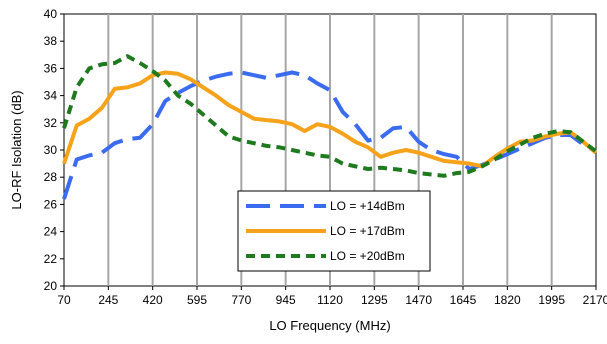 This screenshot has height=344, width=607. I want to click on x-axis-title: LO Frequency (MHz), so click(329, 325).